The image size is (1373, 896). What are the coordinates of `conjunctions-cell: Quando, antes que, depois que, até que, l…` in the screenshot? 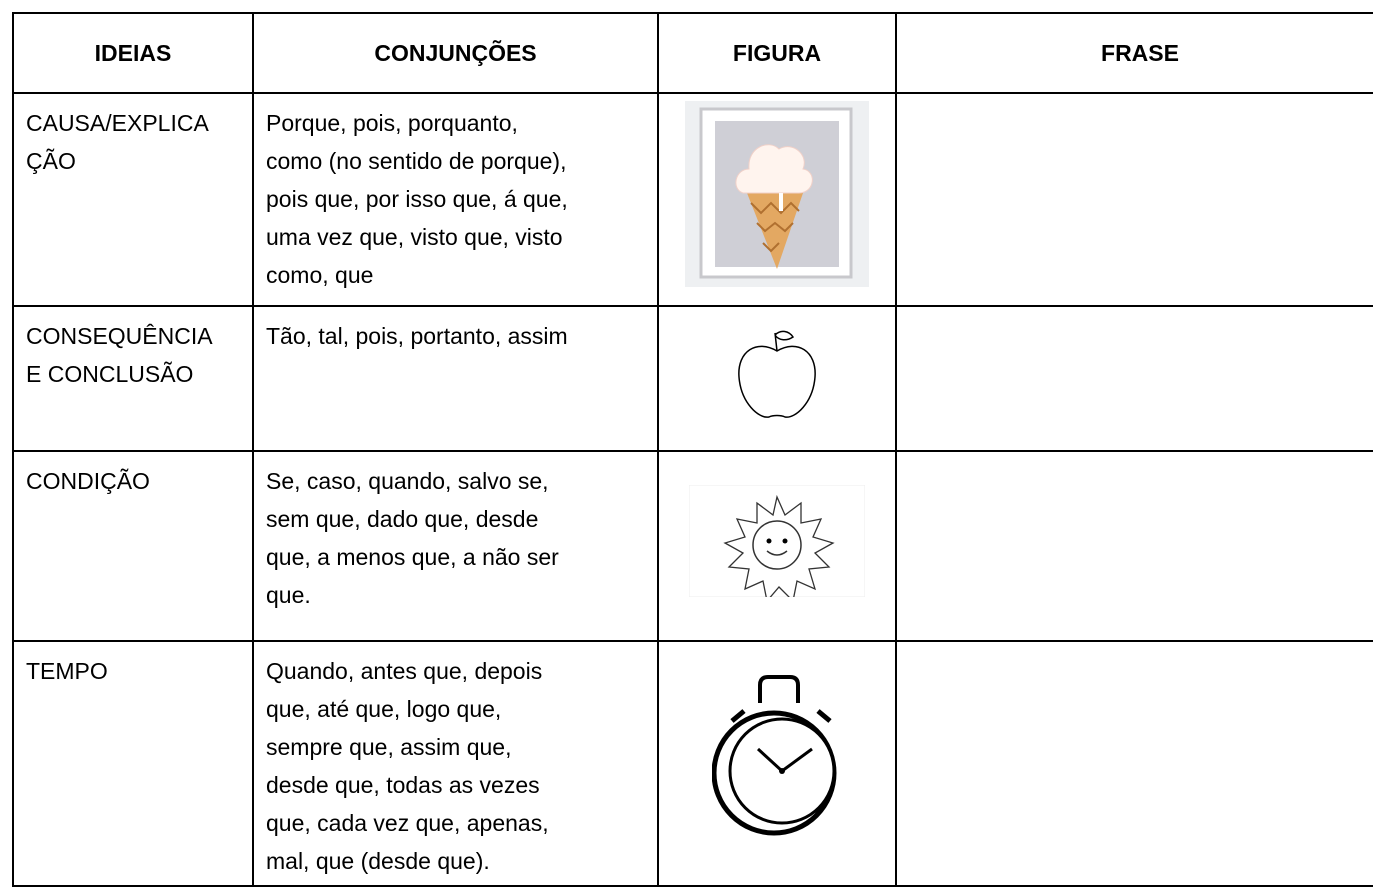 It's located at (455, 763).